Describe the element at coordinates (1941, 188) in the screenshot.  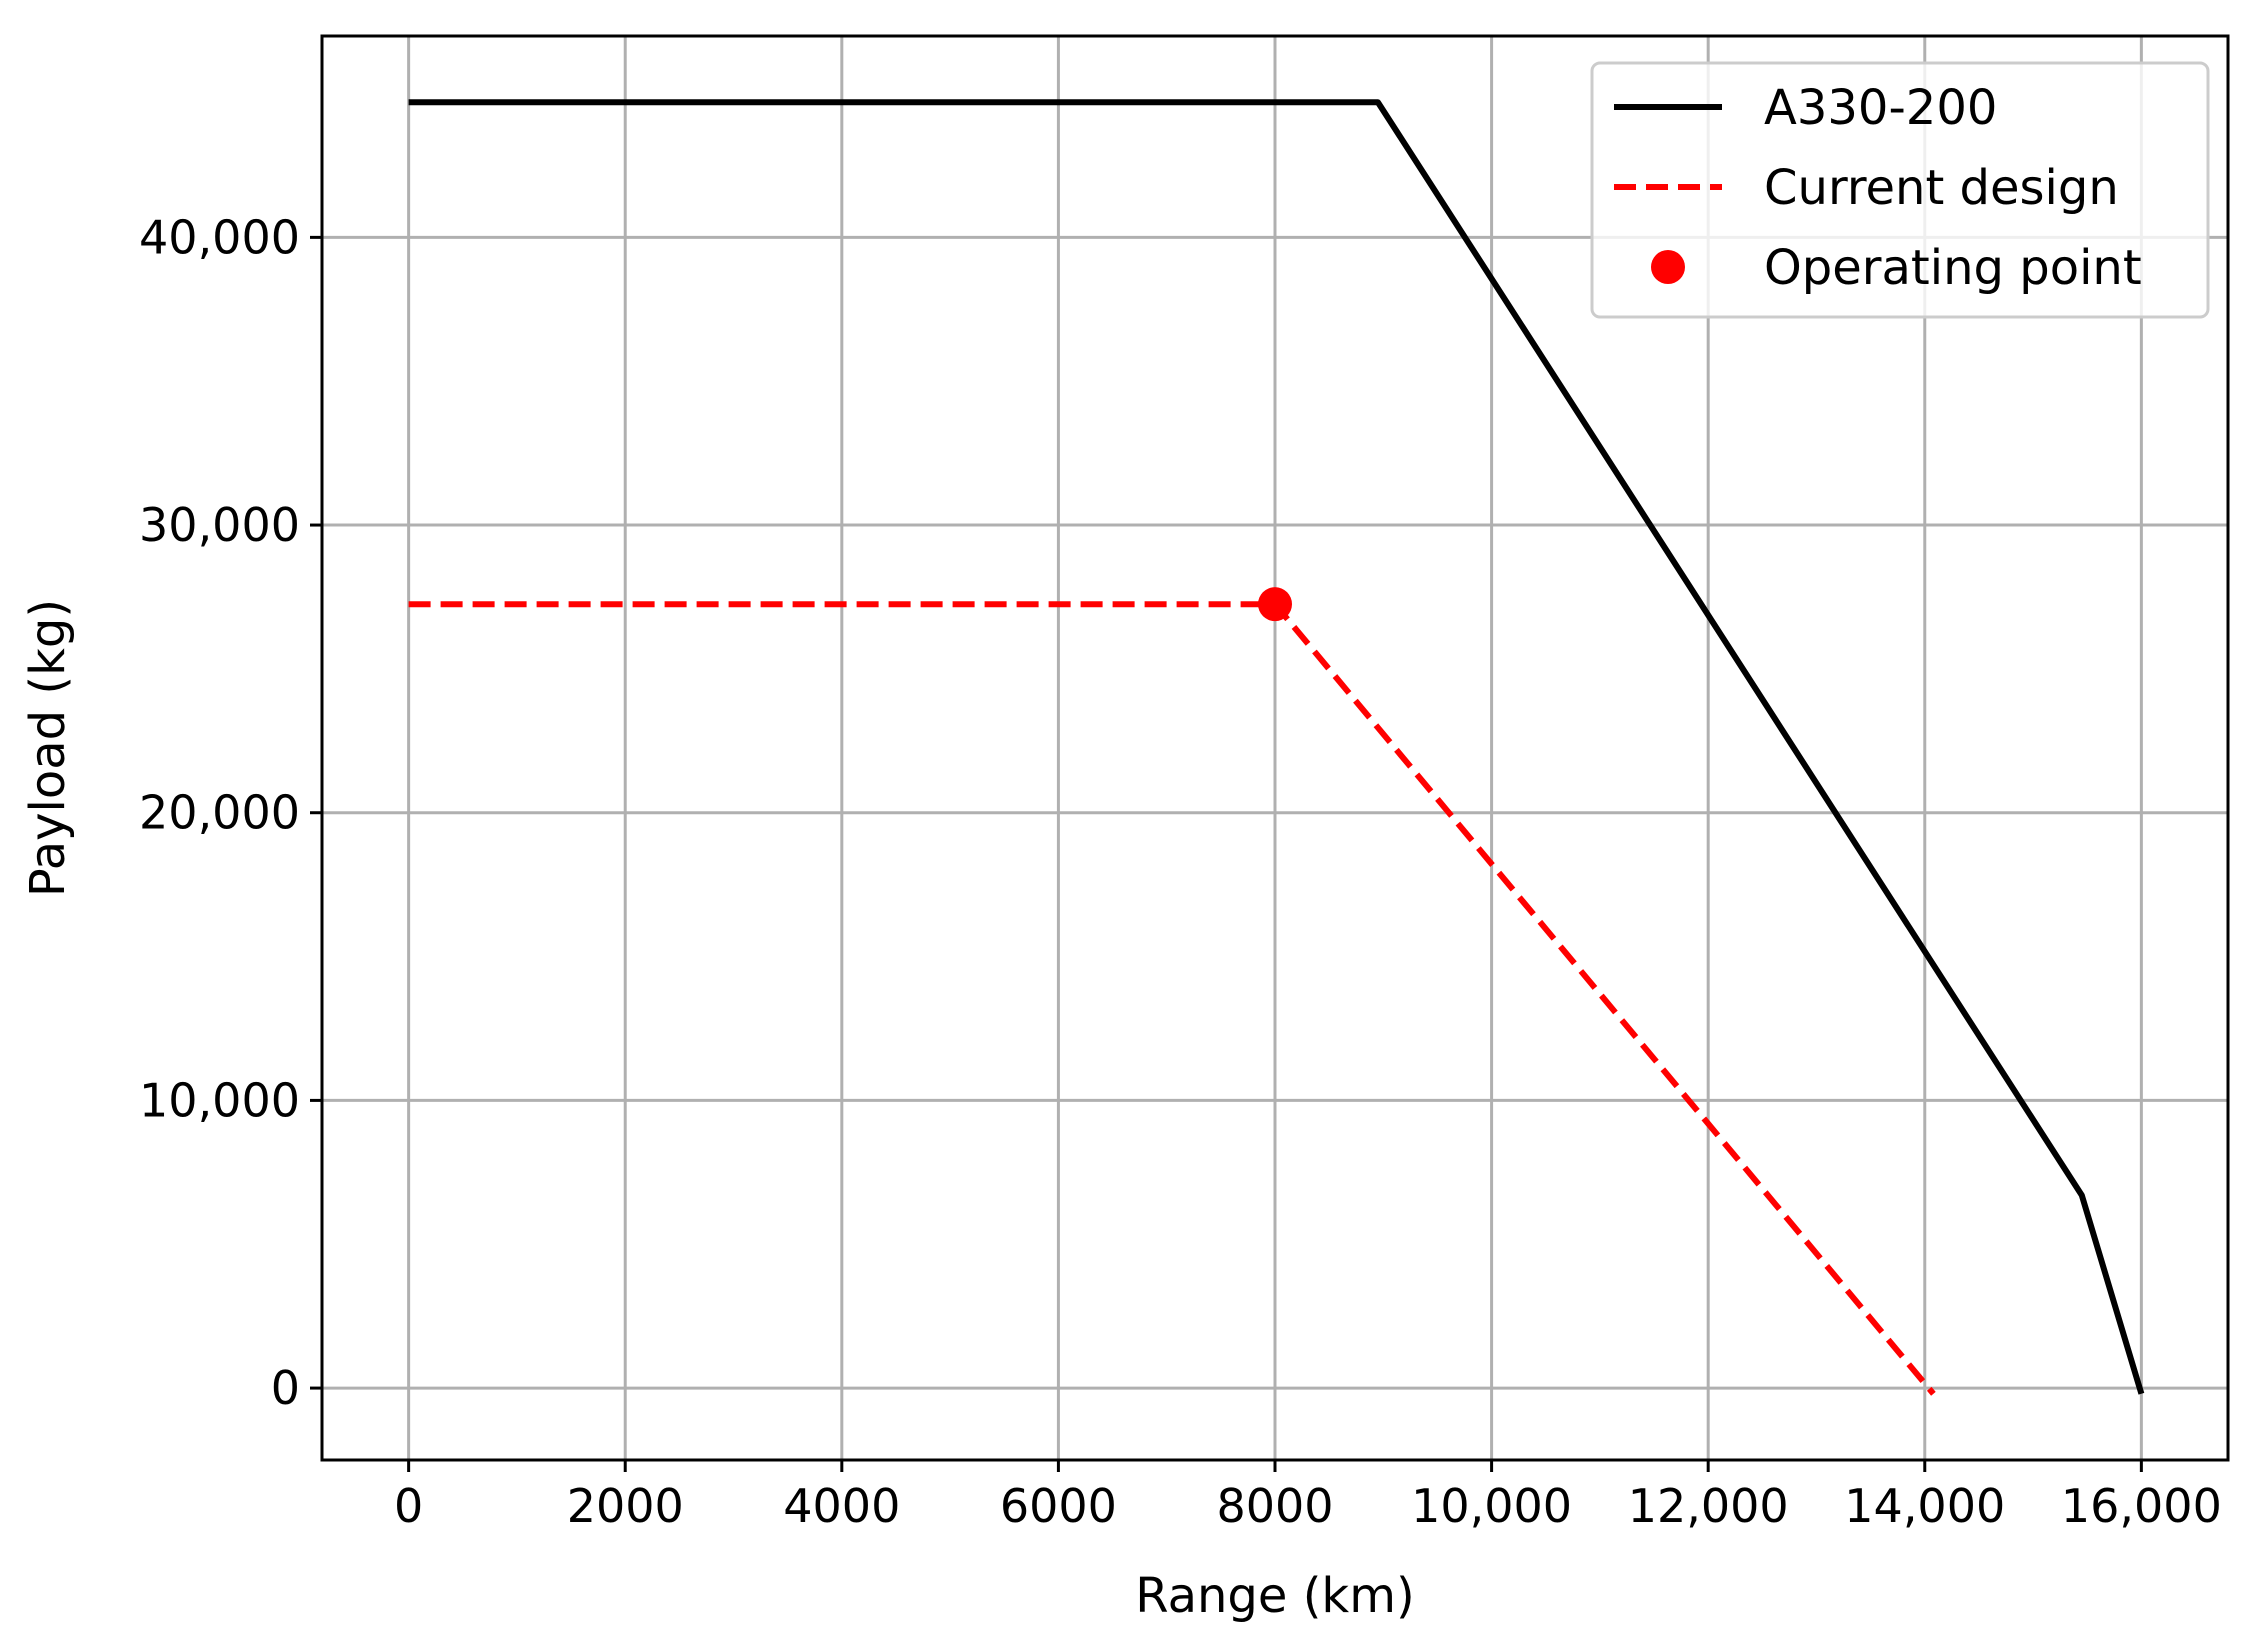
I see `legend-label-current-design: Current design` at that location.